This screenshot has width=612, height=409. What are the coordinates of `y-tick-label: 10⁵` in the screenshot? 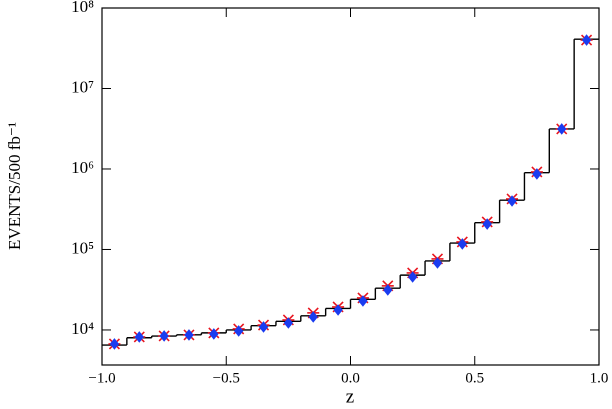 It's located at (82, 247).